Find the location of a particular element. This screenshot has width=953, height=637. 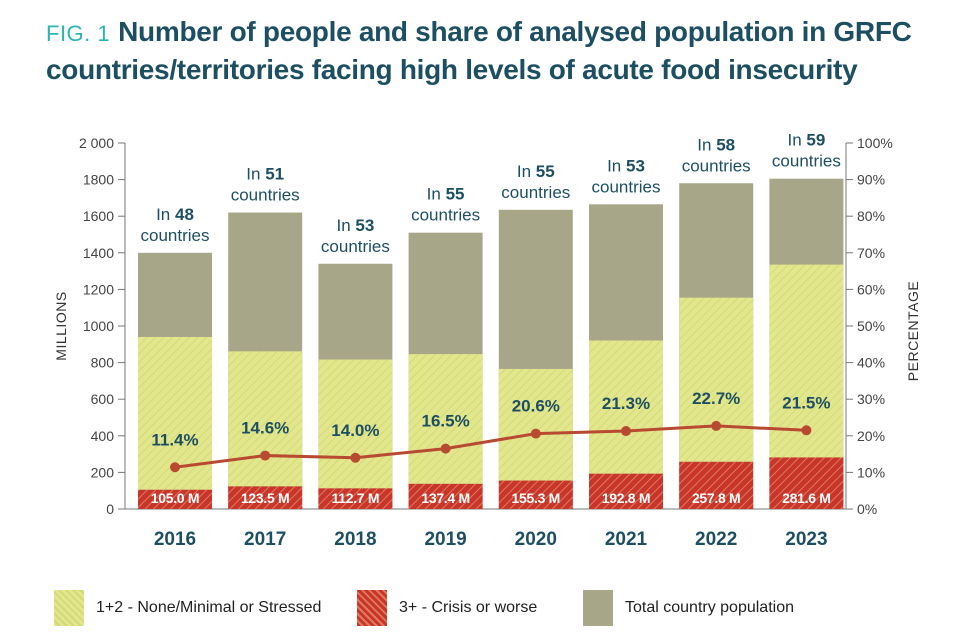

country-count-label: In 51 is located at coordinates (265, 174).